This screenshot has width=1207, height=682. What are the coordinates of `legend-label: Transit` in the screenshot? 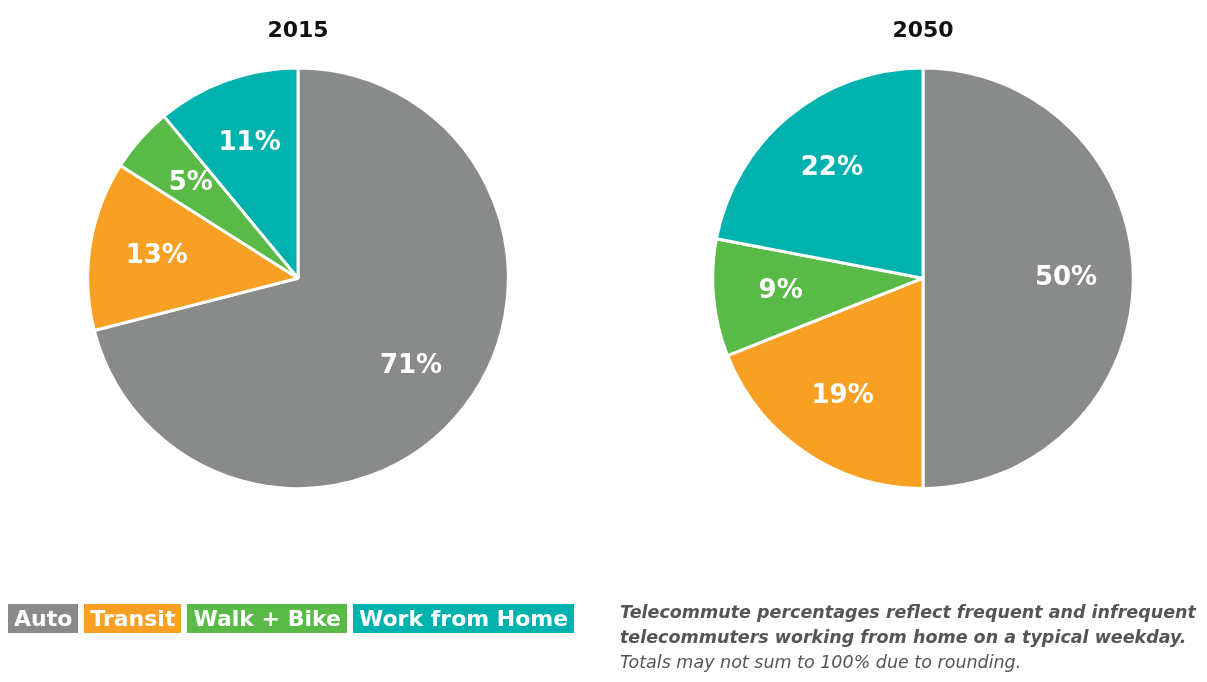 It's located at (136, 618).